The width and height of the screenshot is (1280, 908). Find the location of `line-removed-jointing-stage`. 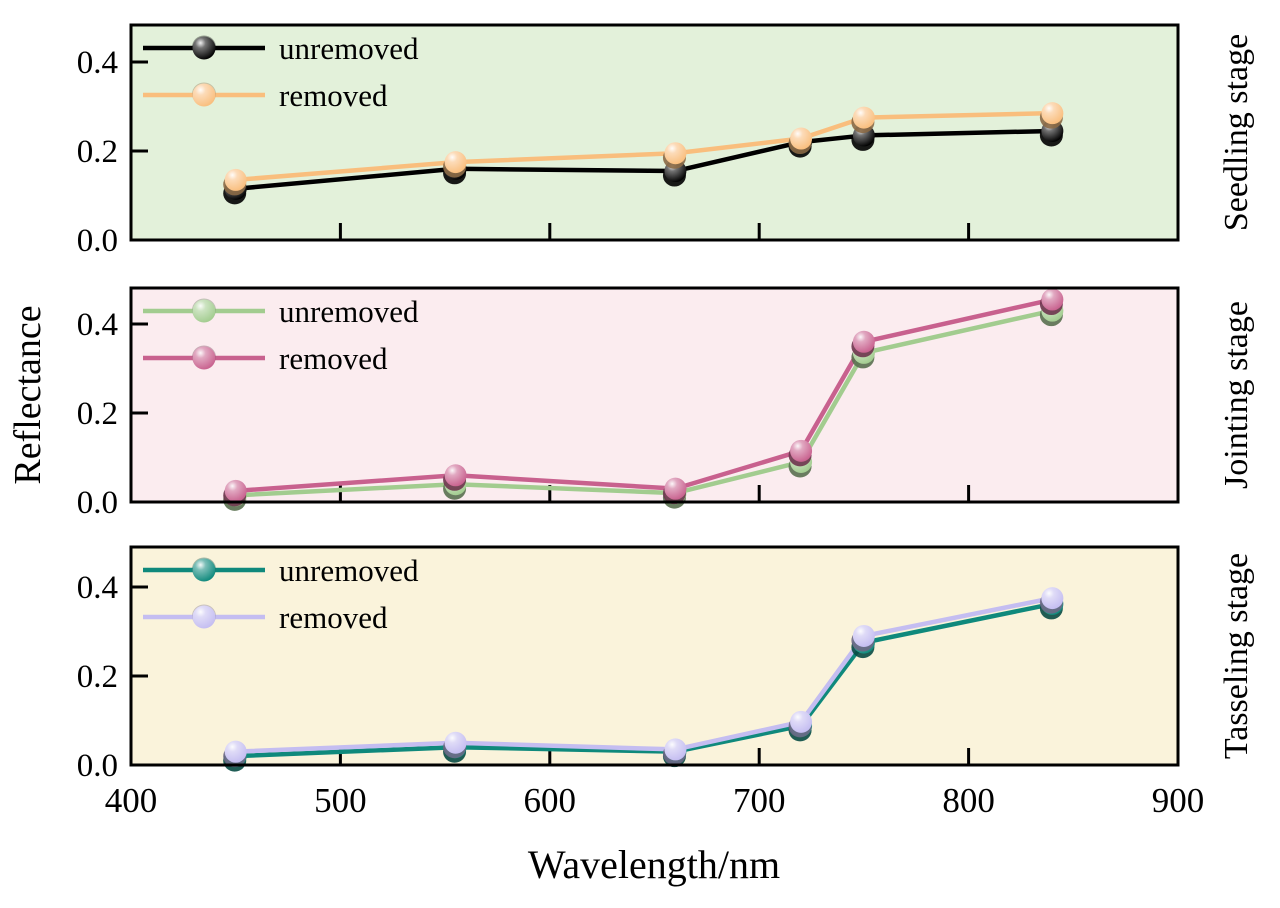

line-removed-jointing-stage is located at coordinates (644, 395).